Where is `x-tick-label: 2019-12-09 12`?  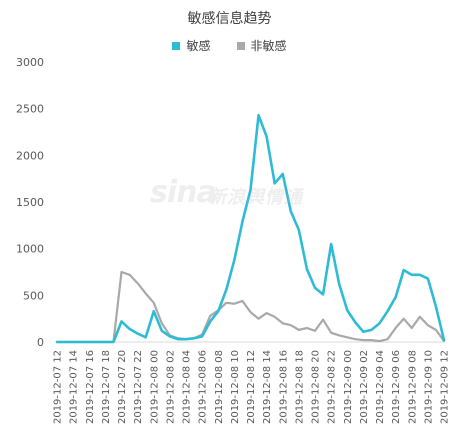
x-tick-label: 2019-12-09 12 is located at coordinates (445, 387).